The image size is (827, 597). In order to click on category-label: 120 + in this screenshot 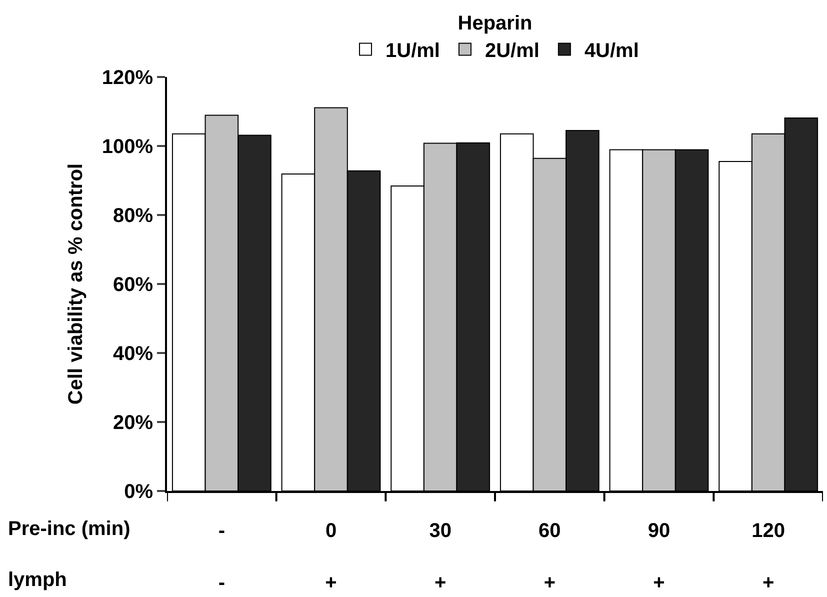, I will do `click(769, 557)`.